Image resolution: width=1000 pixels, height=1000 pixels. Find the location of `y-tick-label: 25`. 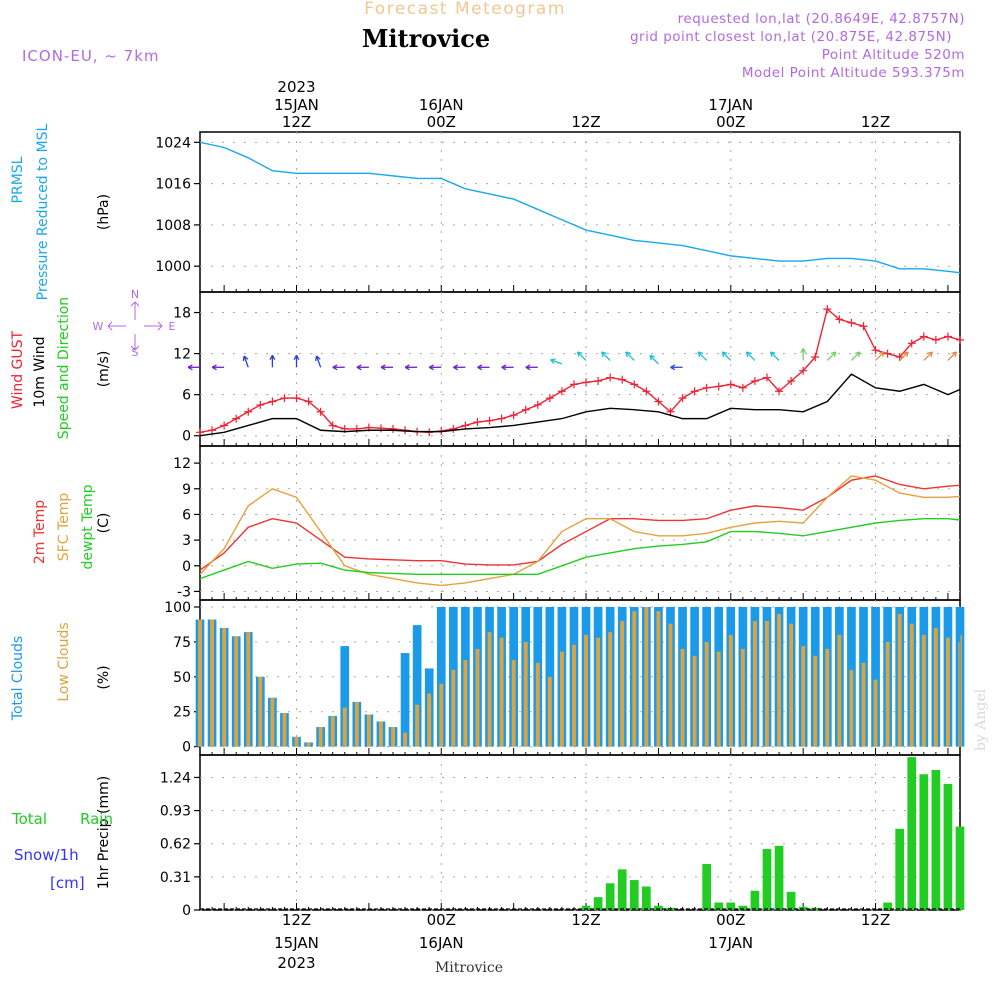

y-tick-label: 25 is located at coordinates (182, 713).